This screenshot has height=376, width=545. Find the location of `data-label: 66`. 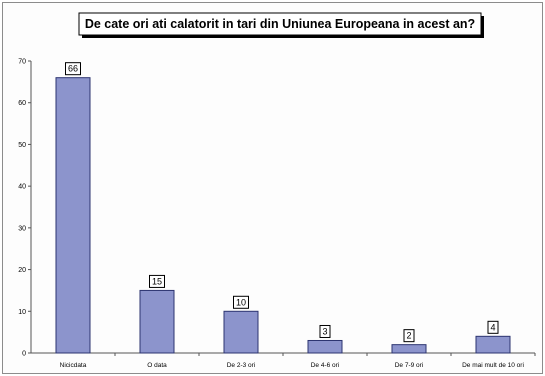

data-label: 66 is located at coordinates (73, 69).